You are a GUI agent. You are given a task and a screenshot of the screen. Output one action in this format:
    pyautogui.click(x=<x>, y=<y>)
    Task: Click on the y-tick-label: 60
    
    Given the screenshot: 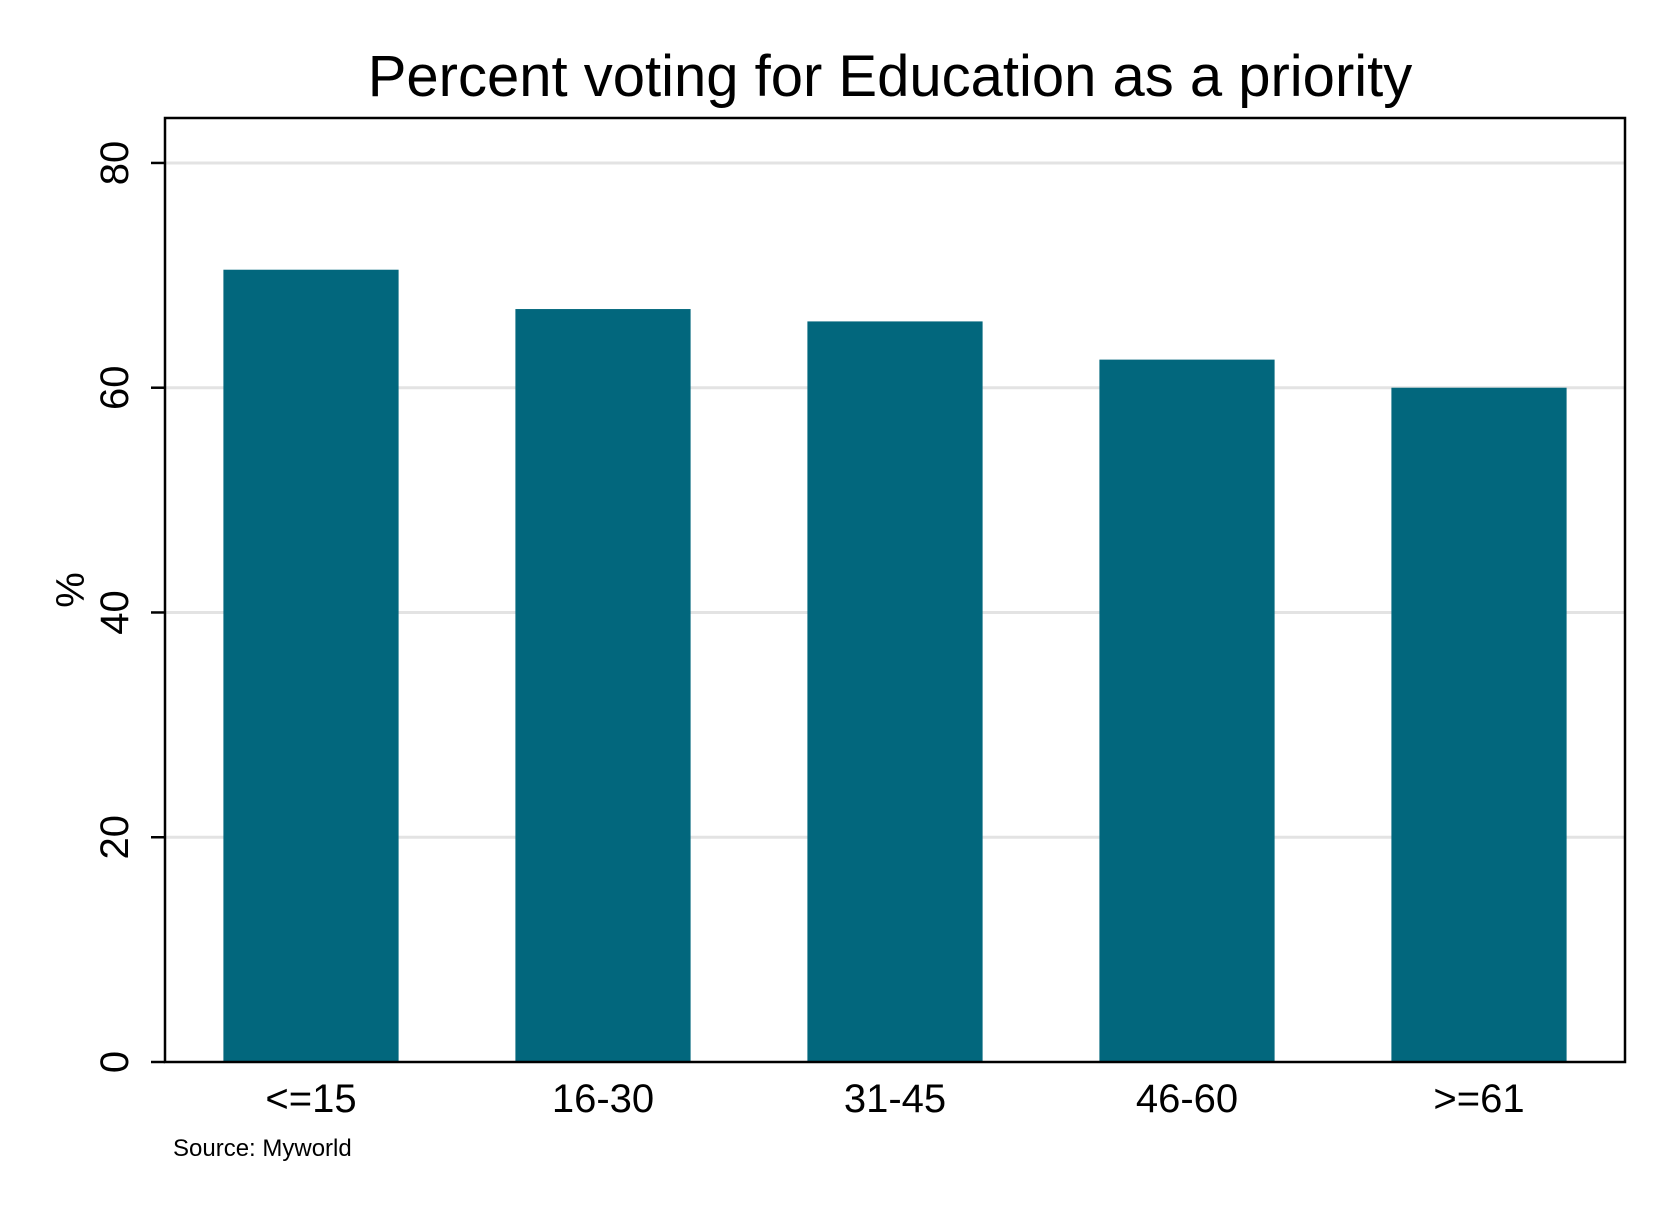 What is the action you would take?
    pyautogui.click(x=115, y=387)
    